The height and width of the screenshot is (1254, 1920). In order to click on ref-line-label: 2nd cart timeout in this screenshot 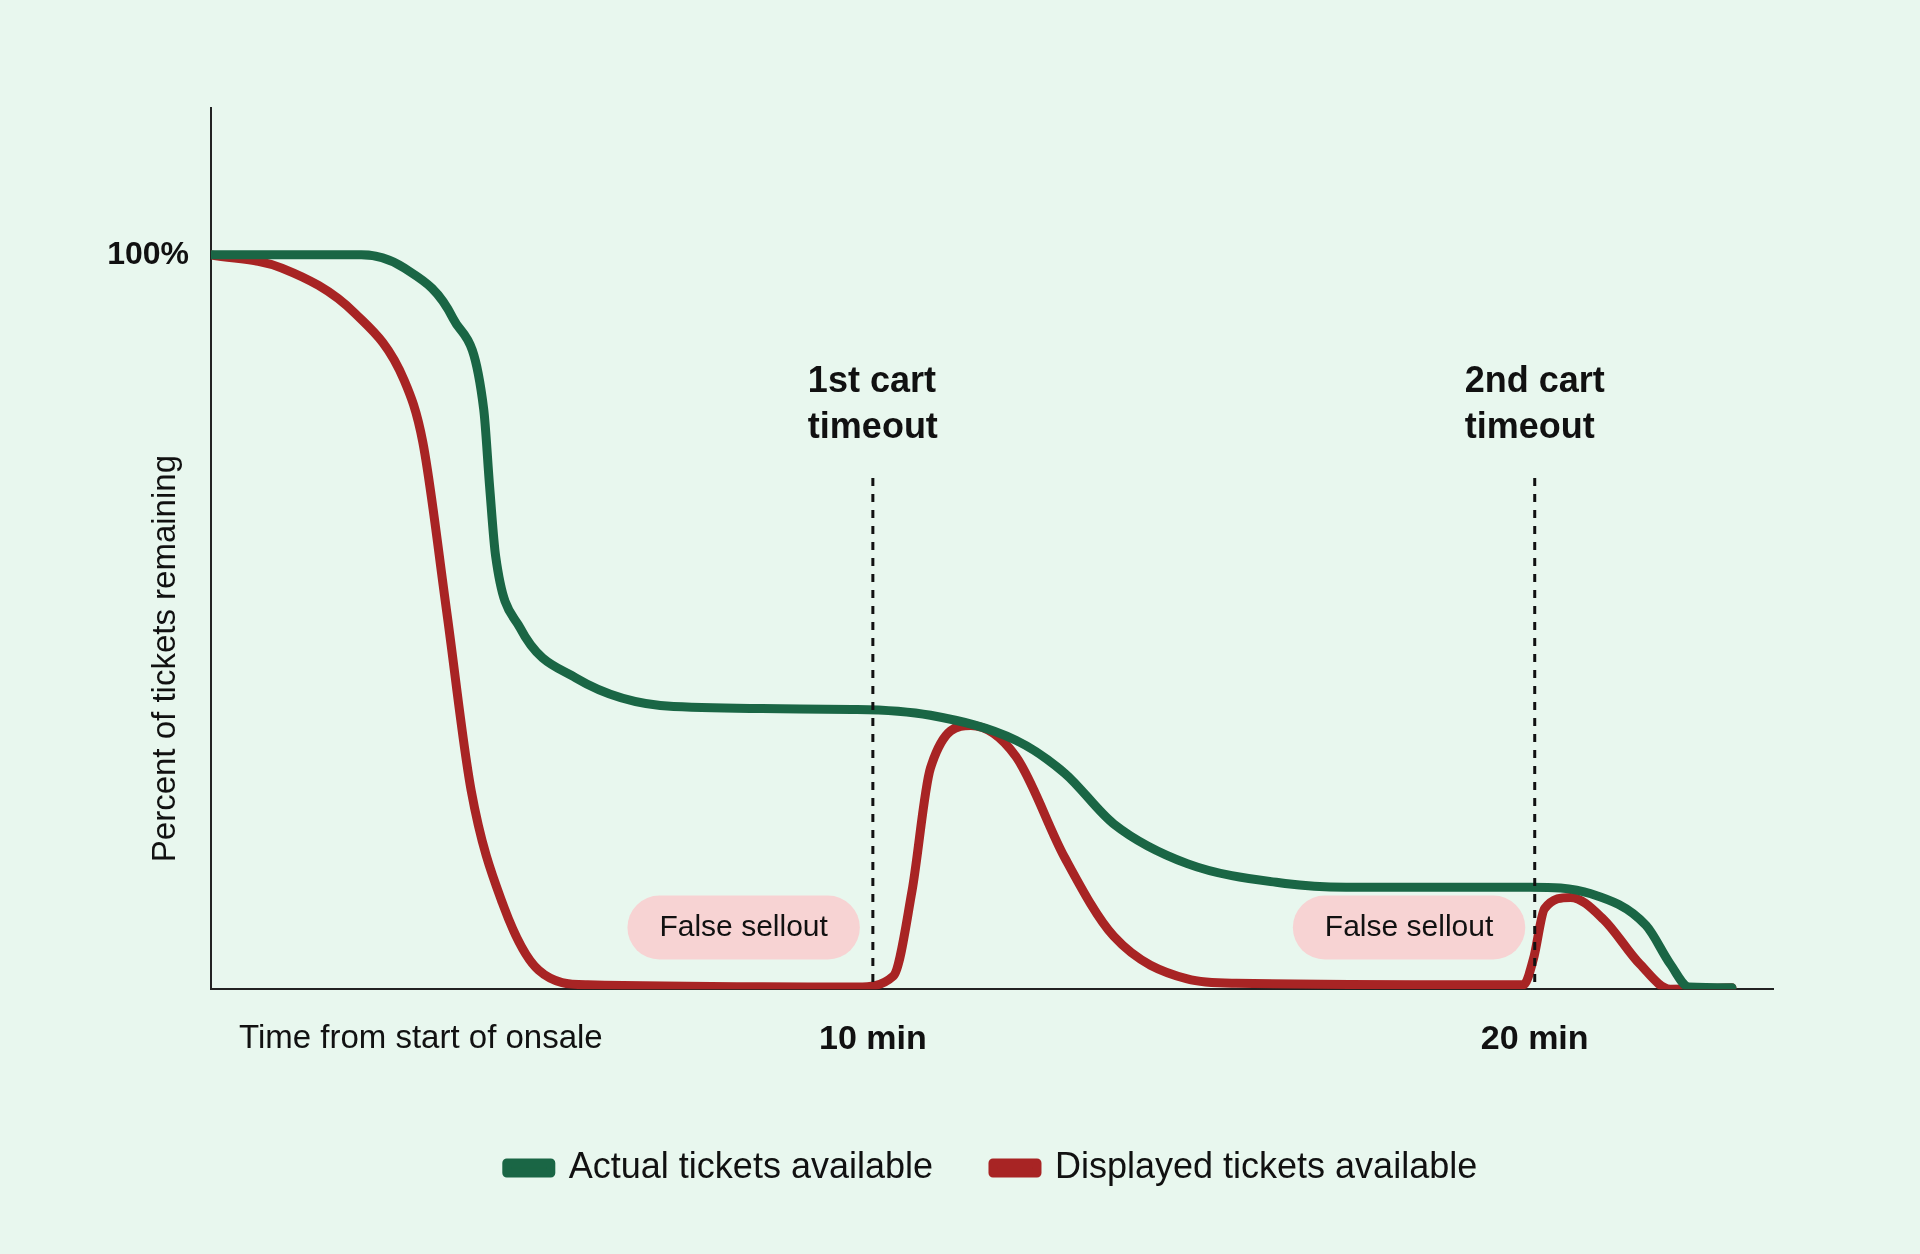, I will do `click(1534, 403)`.